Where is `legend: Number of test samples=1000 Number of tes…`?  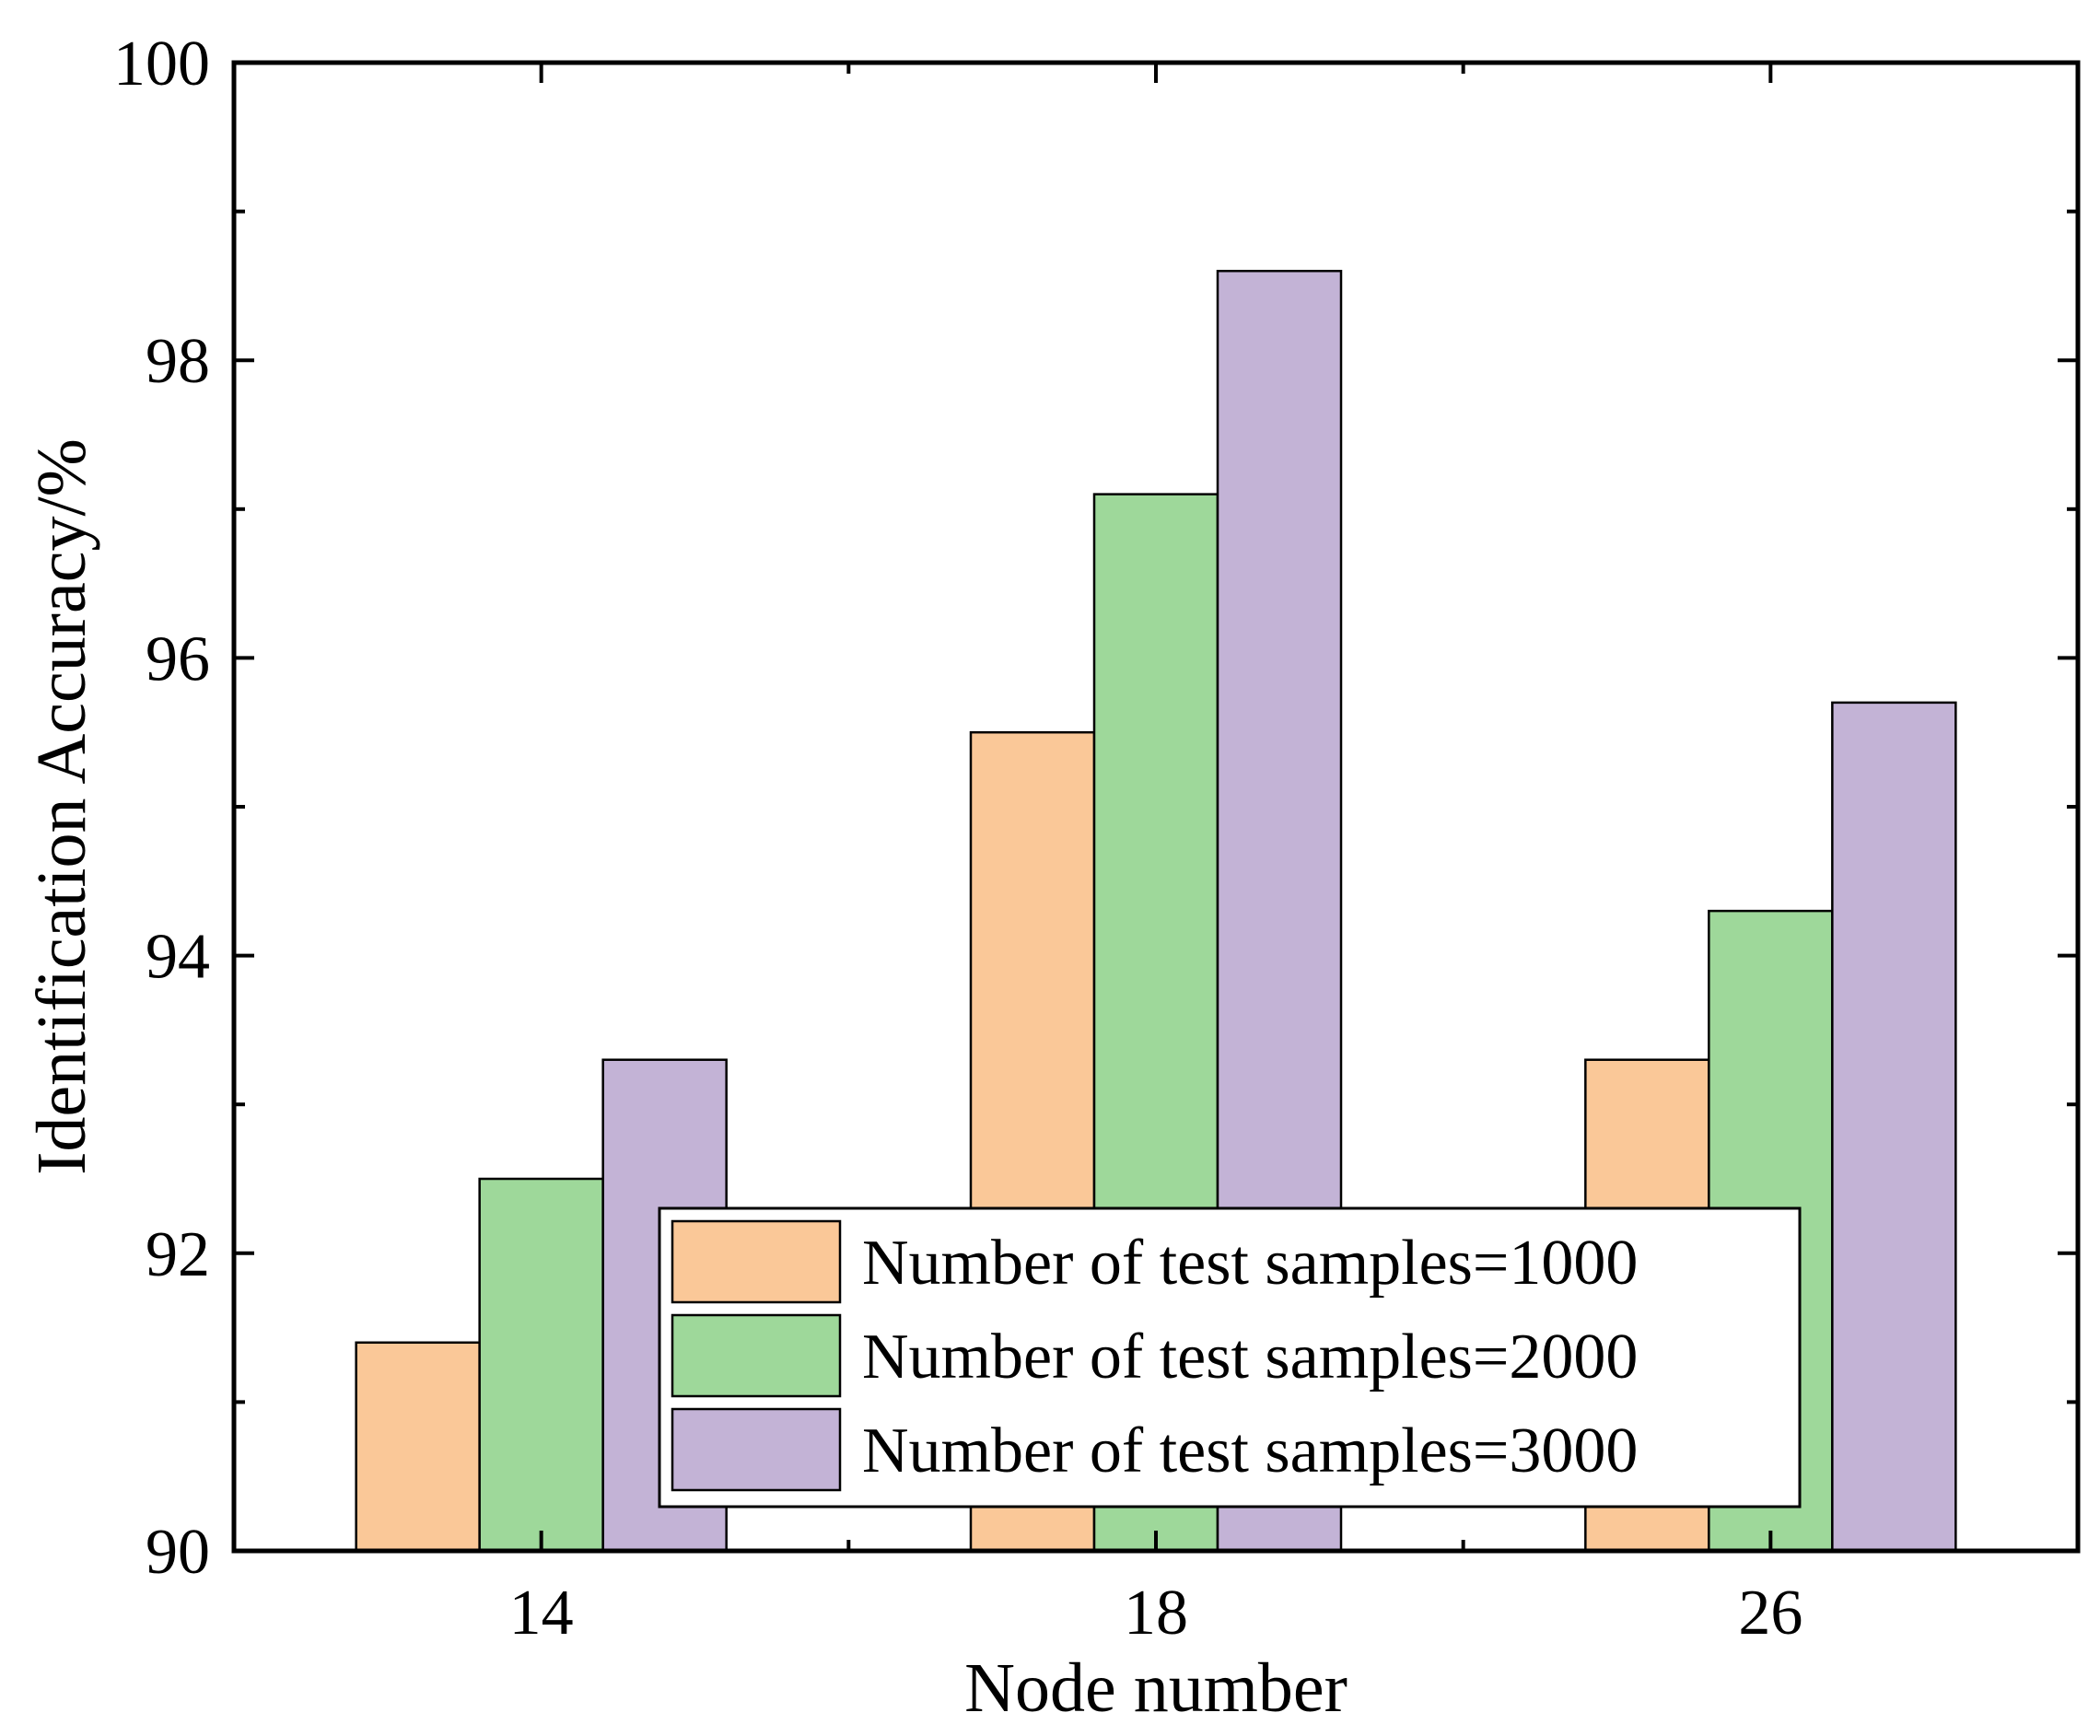
legend: Number of test samples=1000 Number of tes… is located at coordinates (1230, 1357).